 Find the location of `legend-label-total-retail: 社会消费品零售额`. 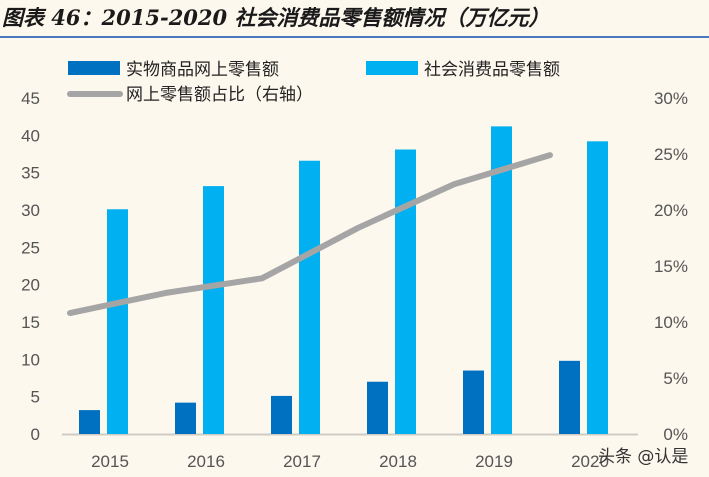

legend-label-total-retail: 社会消费品零售额 is located at coordinates (492, 70).